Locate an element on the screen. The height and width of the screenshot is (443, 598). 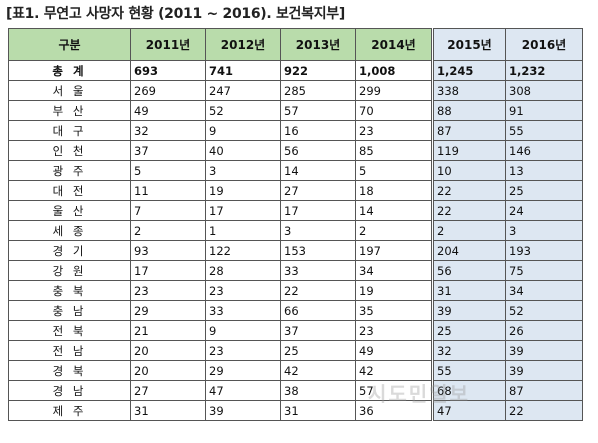
table-title: [표1. 무연고 사망자 현황 (2011 ~ 2016). 보건복지부] is located at coordinates (175, 14).